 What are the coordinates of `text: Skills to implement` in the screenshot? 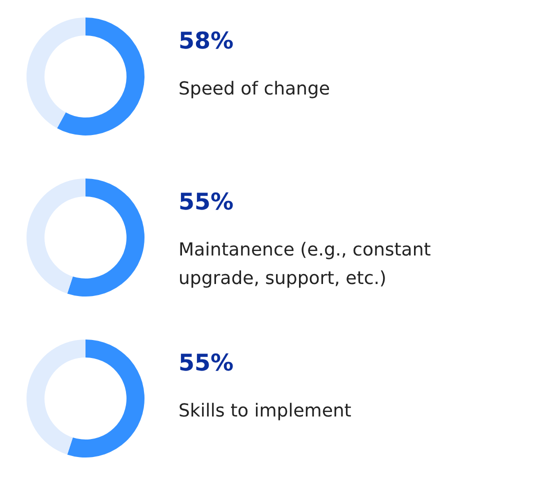 It's located at (265, 411).